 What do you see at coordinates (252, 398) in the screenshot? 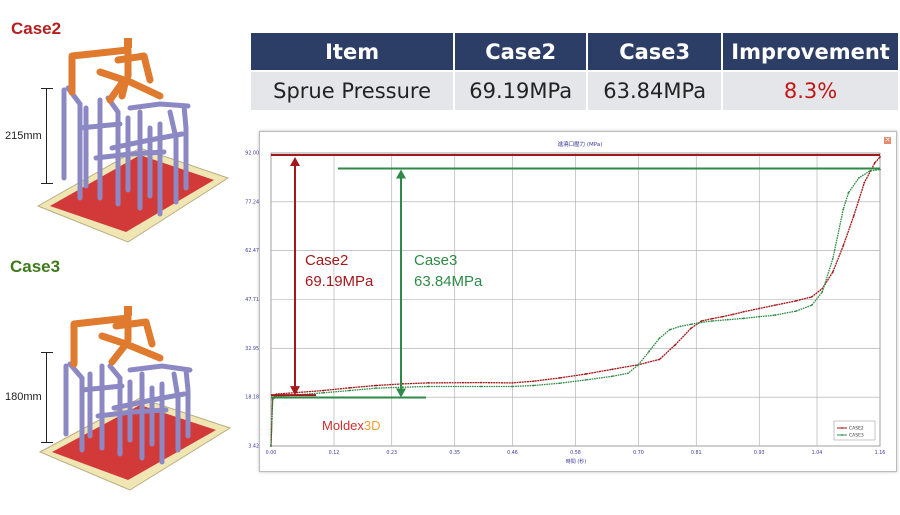
I see `y-tick-label: 18.18` at bounding box center [252, 398].